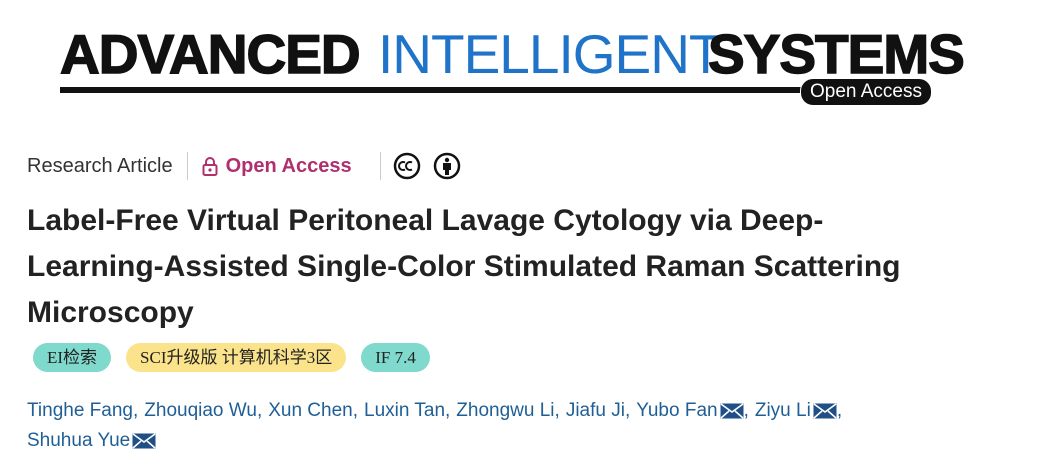  I want to click on author: Ziyu Li,, so click(798, 411).